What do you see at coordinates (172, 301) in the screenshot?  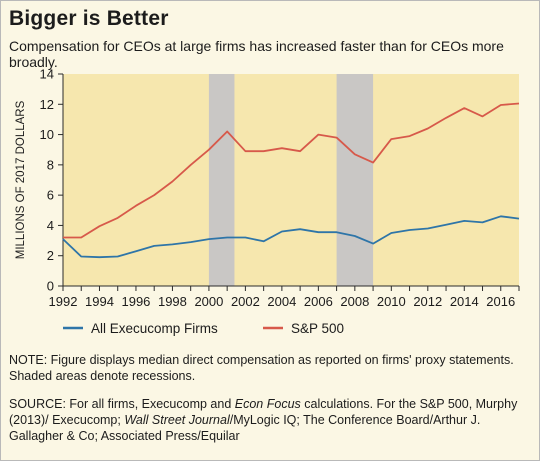 I see `x-tick-label: 1998` at bounding box center [172, 301].